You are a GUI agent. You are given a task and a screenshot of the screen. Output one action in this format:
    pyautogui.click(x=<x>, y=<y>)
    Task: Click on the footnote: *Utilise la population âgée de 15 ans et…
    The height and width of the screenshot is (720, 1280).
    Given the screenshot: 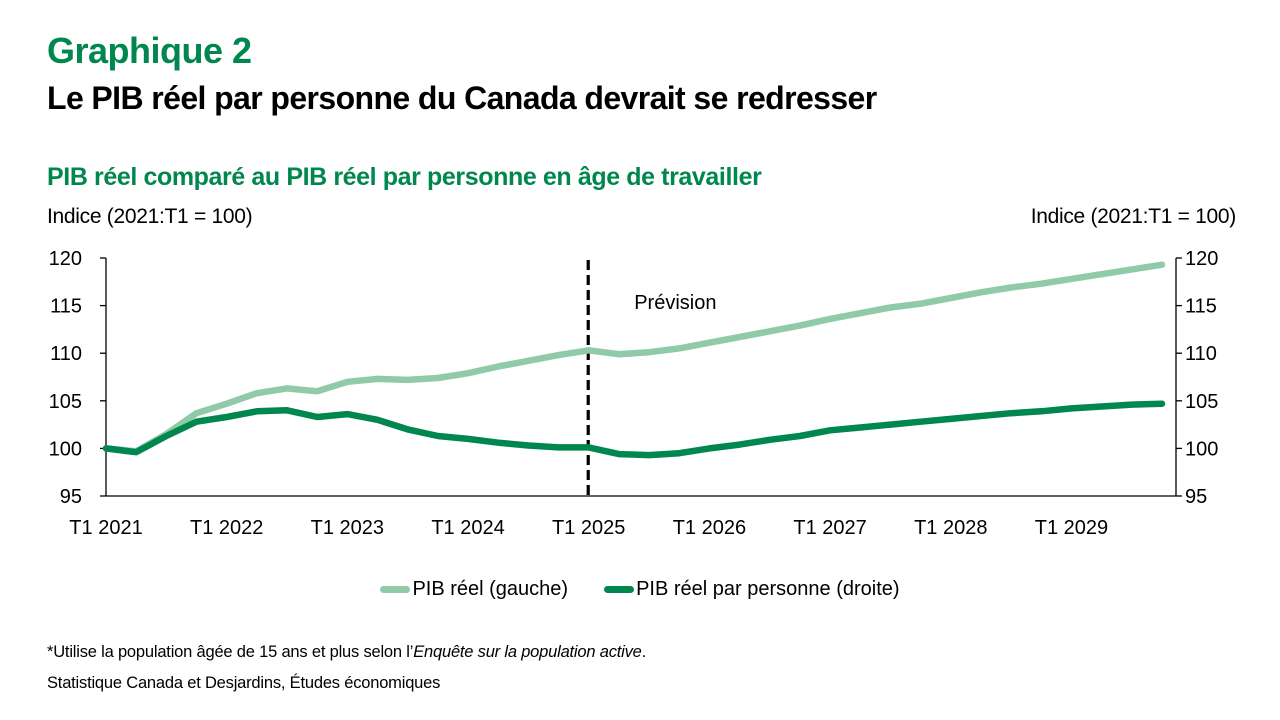 What is the action you would take?
    pyautogui.click(x=346, y=652)
    